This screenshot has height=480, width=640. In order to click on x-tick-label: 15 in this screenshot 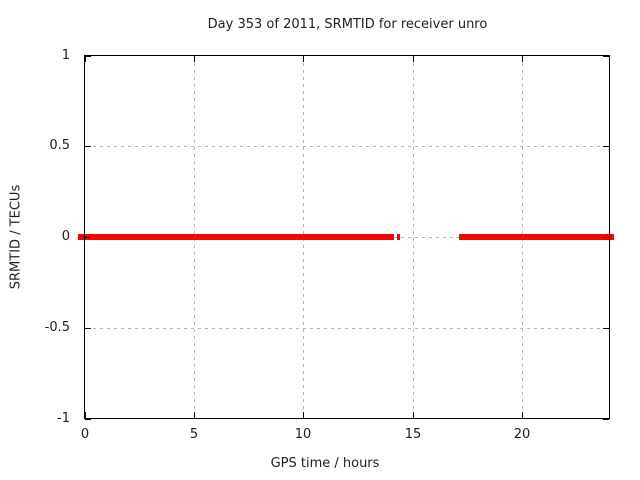, I will do `click(413, 434)`.